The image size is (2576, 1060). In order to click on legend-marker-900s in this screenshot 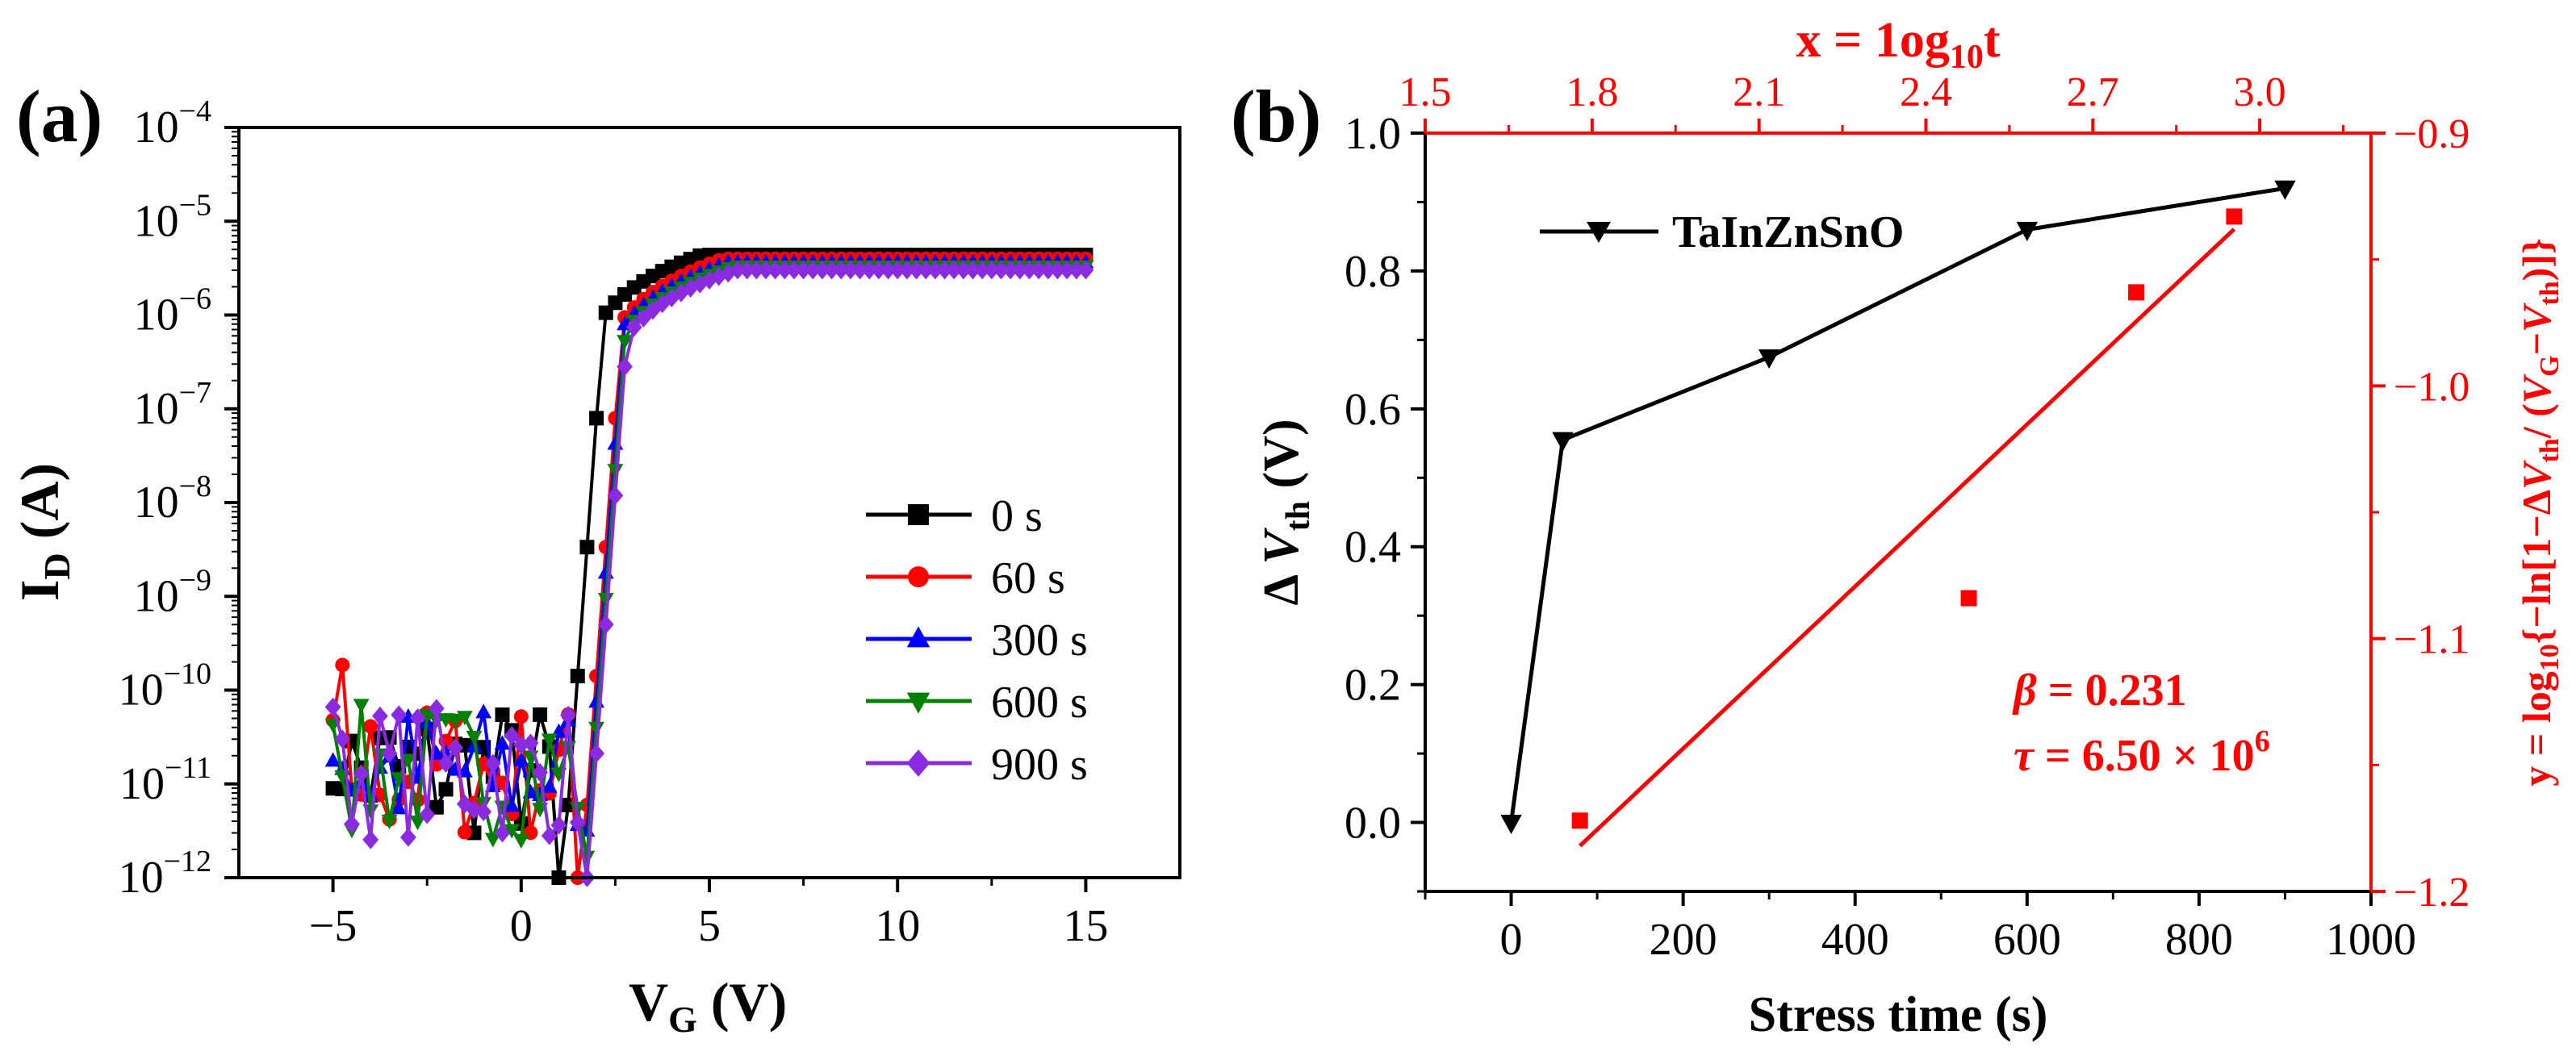, I will do `click(918, 763)`.